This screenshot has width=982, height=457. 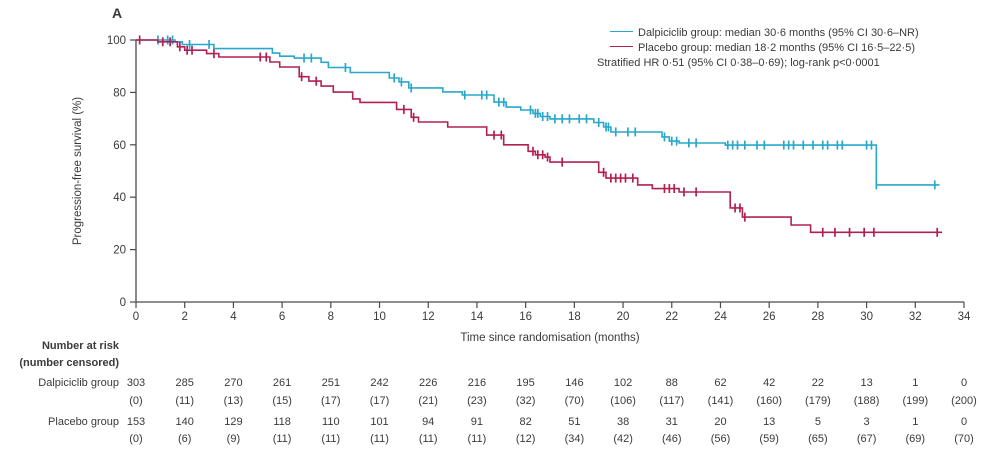 What do you see at coordinates (671, 422) in the screenshot?
I see `risk-count: 31` at bounding box center [671, 422].